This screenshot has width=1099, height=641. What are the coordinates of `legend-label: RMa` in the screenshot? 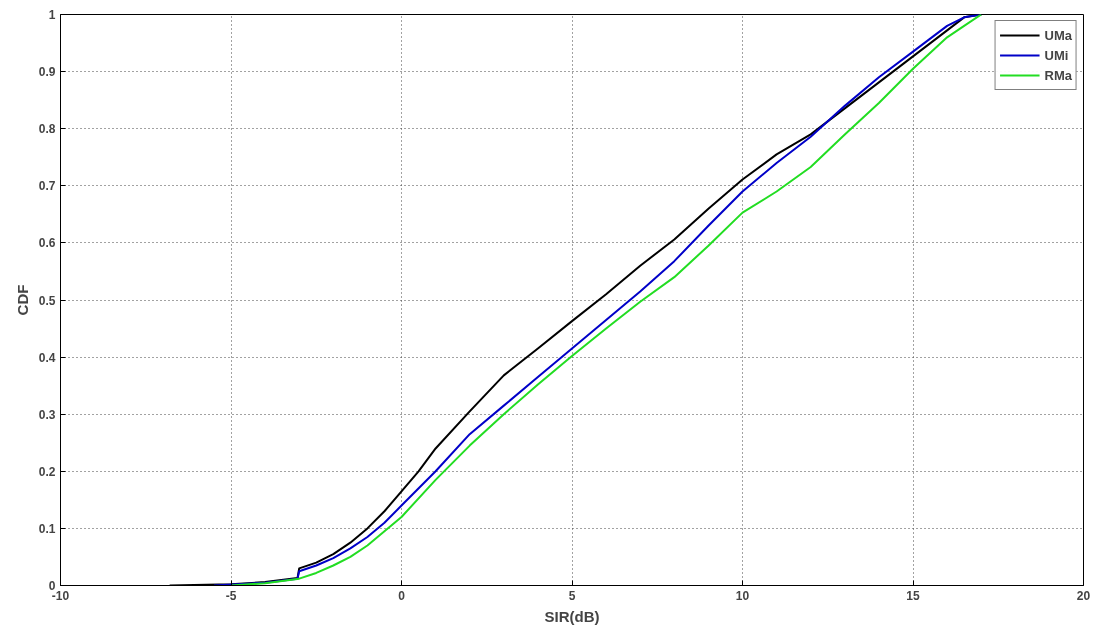 It's located at (1058, 75).